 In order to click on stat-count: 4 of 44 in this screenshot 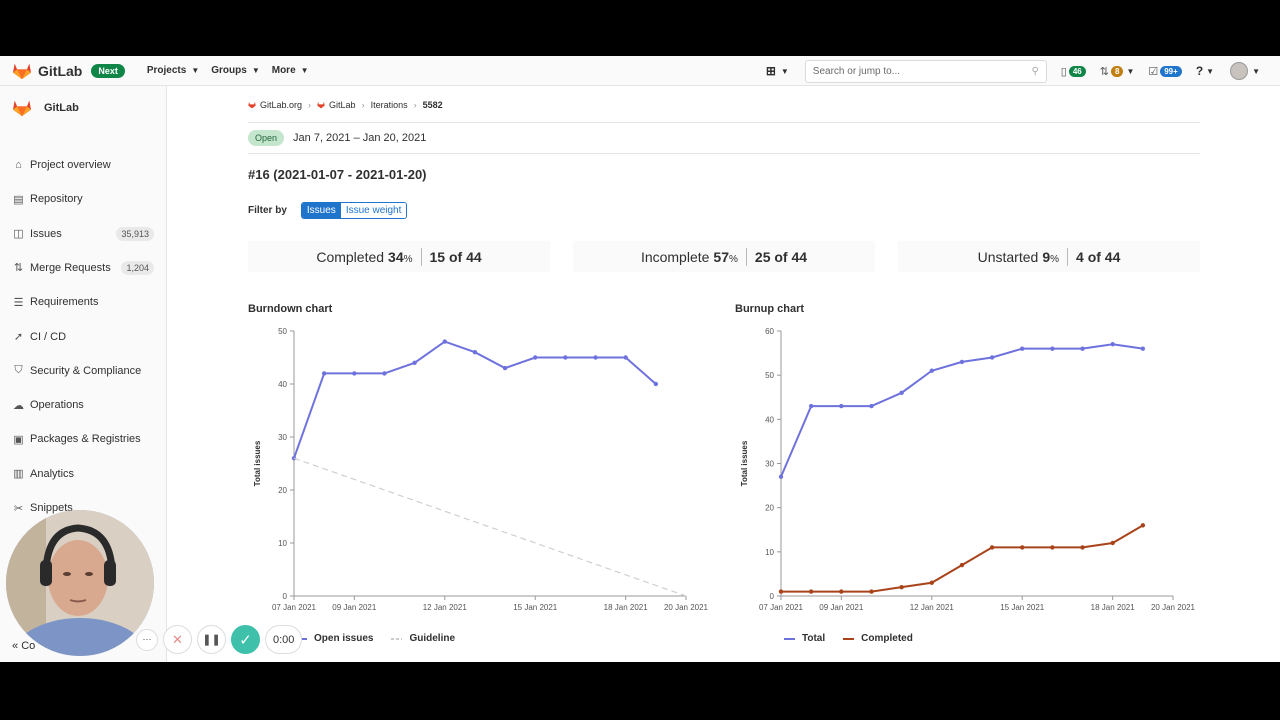, I will do `click(1098, 256)`.